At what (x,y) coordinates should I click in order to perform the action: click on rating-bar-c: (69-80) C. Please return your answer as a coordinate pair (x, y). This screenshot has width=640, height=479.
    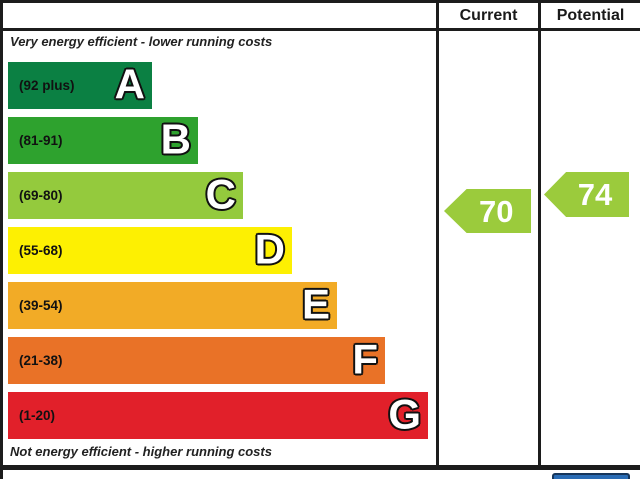
    Looking at the image, I should click on (125, 195).